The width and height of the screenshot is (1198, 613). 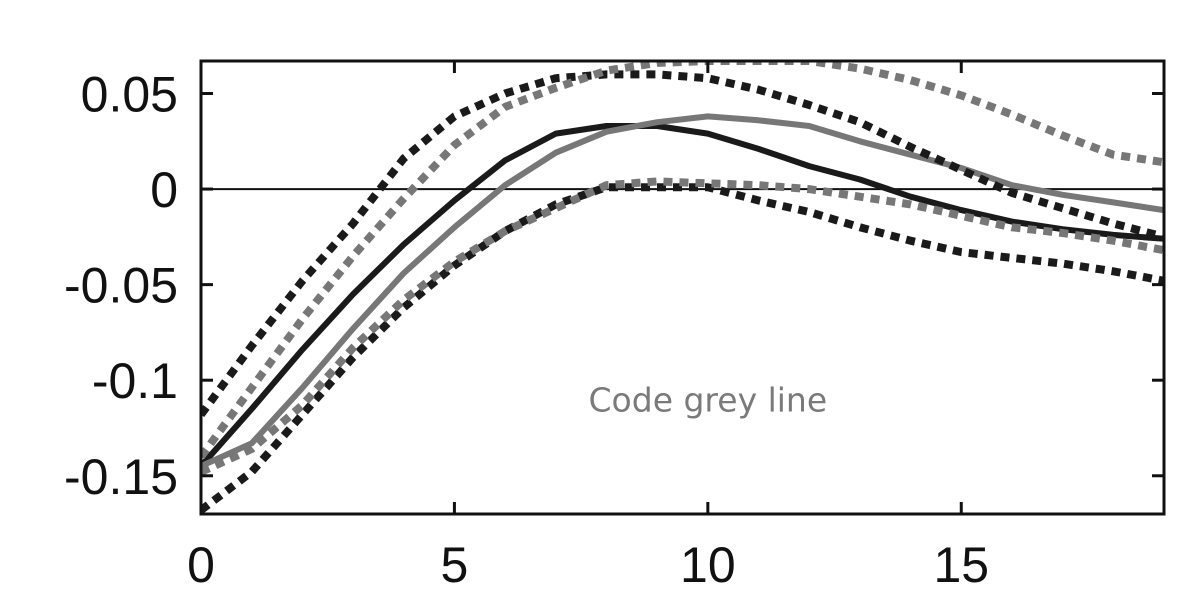 I want to click on y-tick-label-0: 0.05, so click(x=129, y=94).